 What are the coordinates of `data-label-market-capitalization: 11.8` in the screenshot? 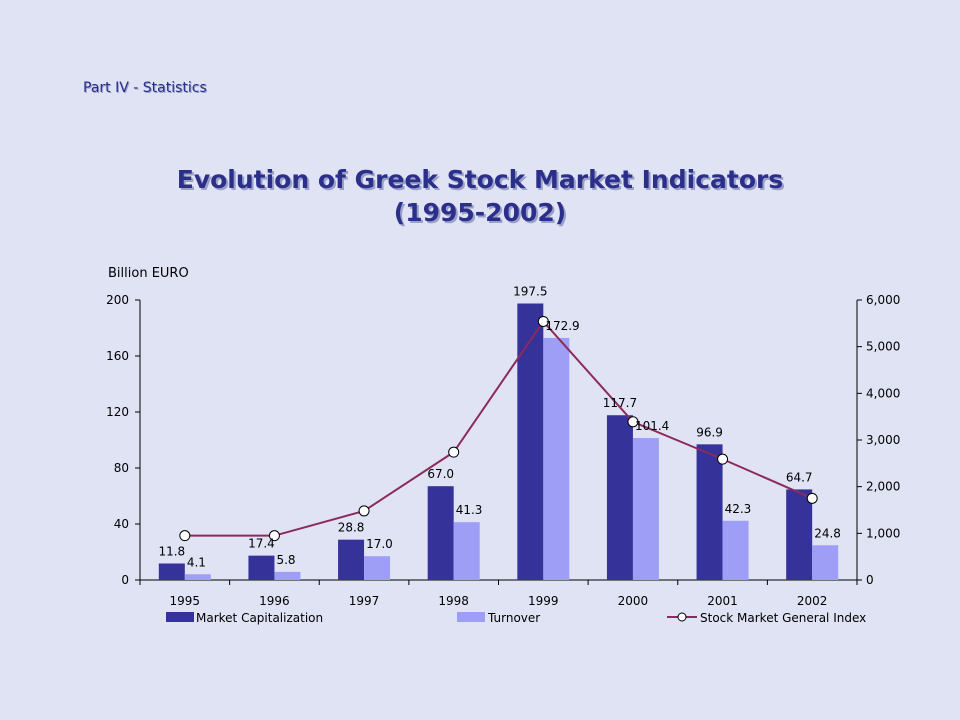 It's located at (171, 551).